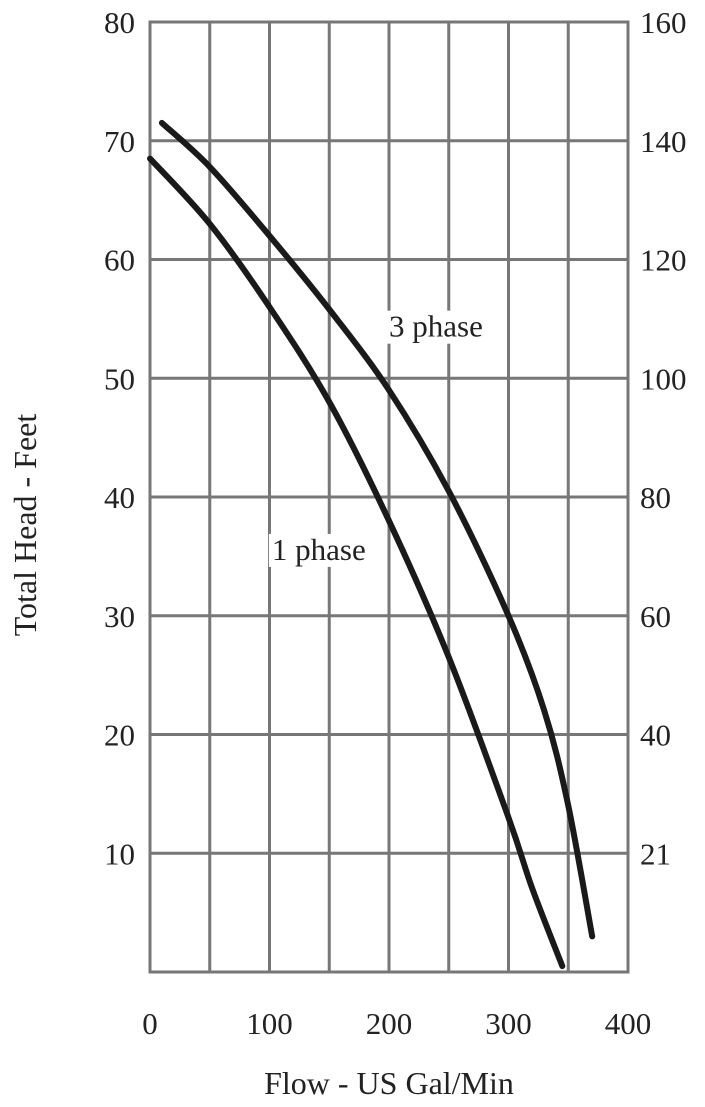 The width and height of the screenshot is (705, 1107). Describe the element at coordinates (628, 1023) in the screenshot. I see `x-tick-label: 400` at that location.